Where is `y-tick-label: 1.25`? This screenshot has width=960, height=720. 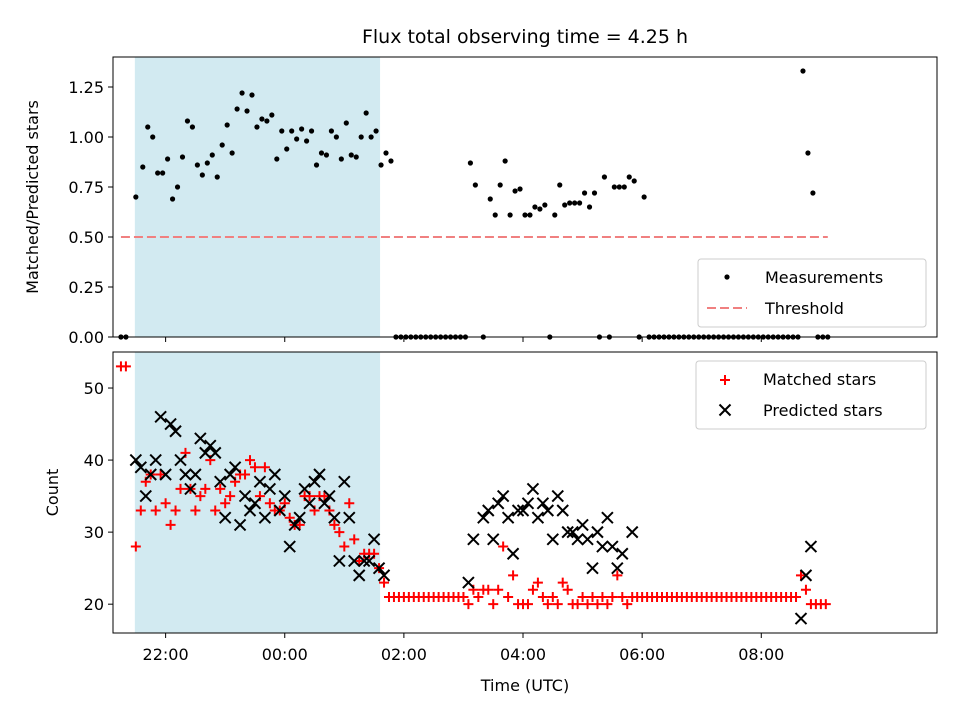
y-tick-label: 1.25 is located at coordinates (86, 87).